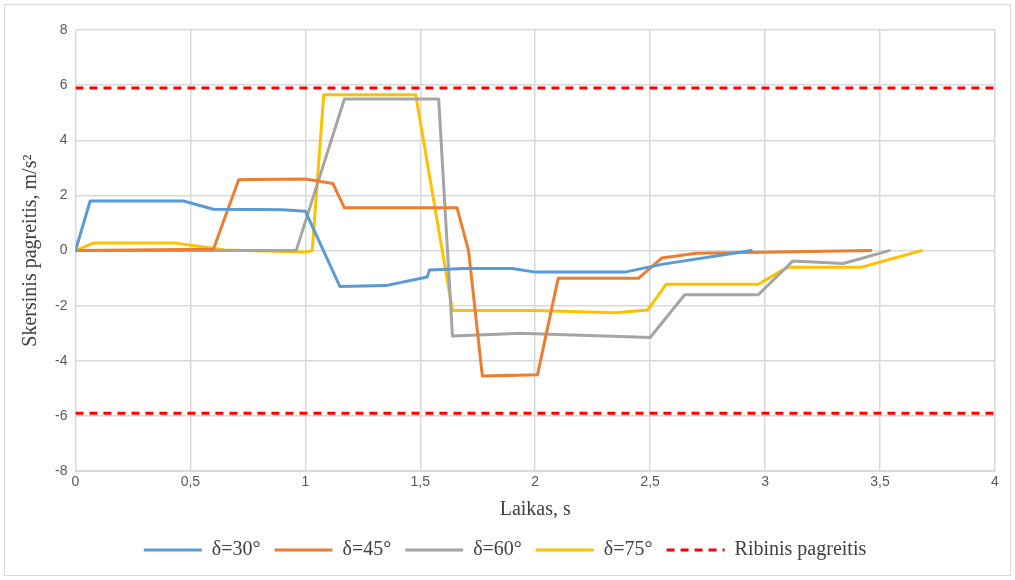  What do you see at coordinates (30, 250) in the screenshot?
I see `y-axis-title: Skersinis pagreitis, m/s²` at bounding box center [30, 250].